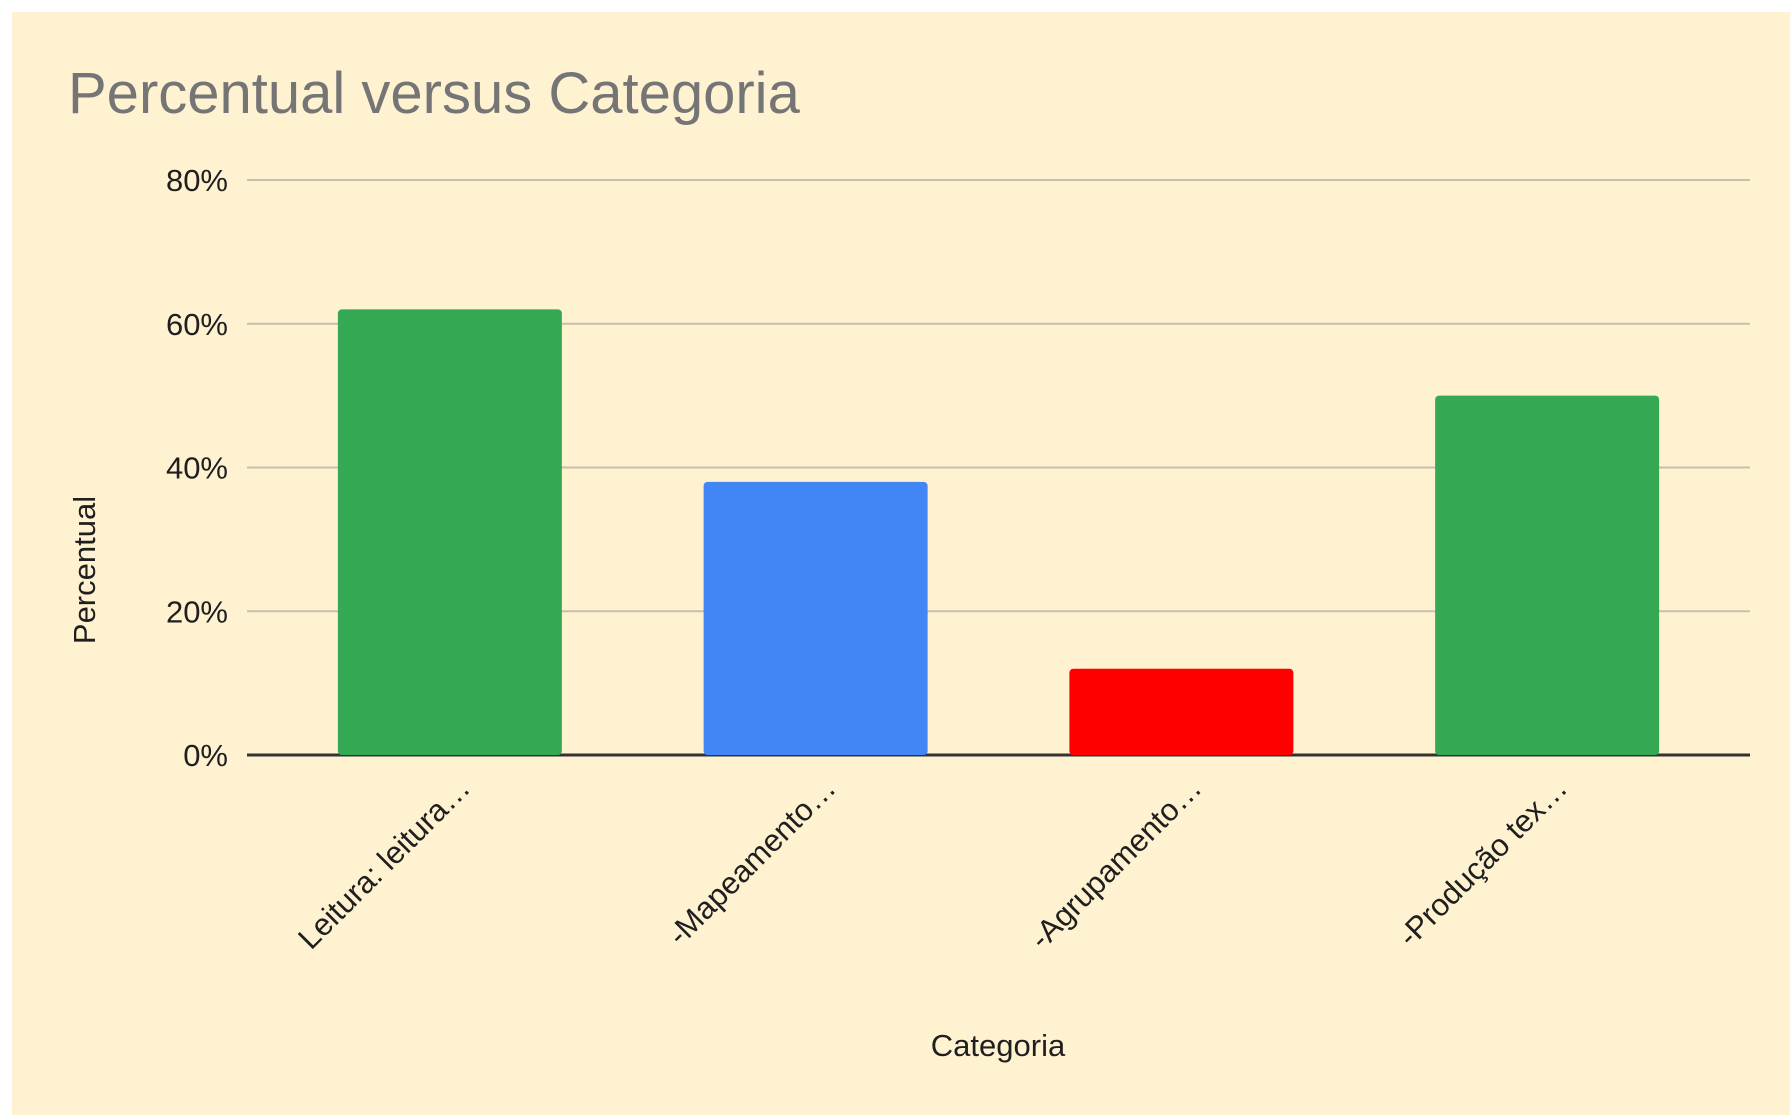 This screenshot has width=1790, height=1117. I want to click on y-tick-label: 0%, so click(205, 755).